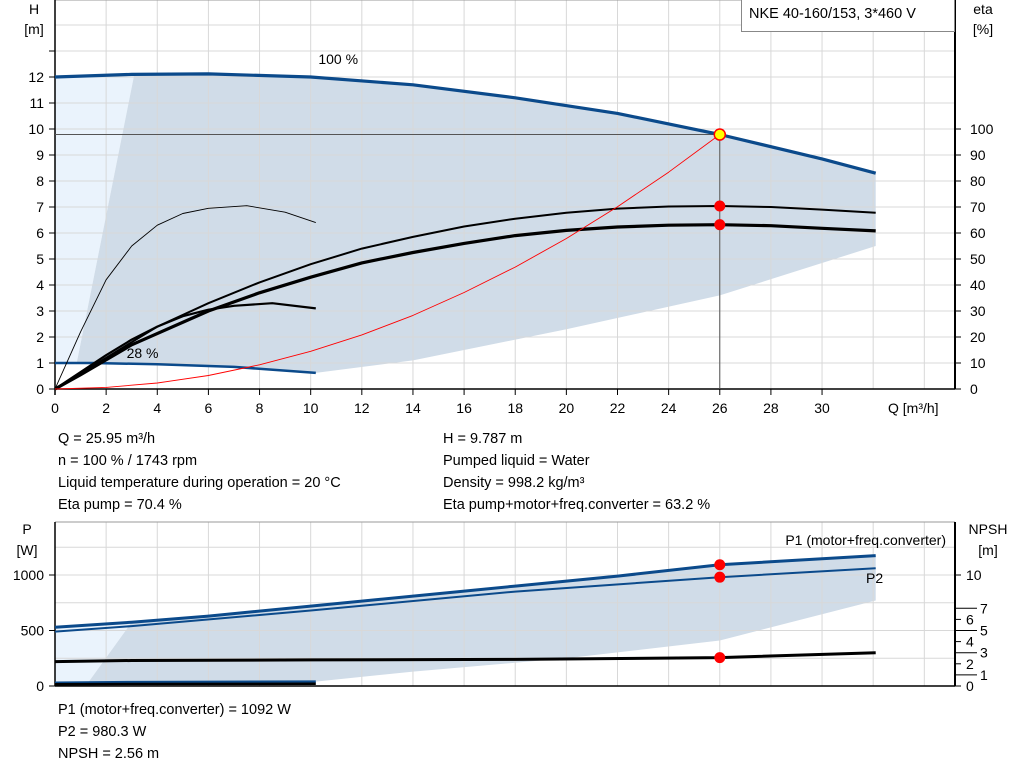 This screenshot has width=1024, height=781. Describe the element at coordinates (36, 103) in the screenshot. I see `y-tick-label-left: 11` at that location.